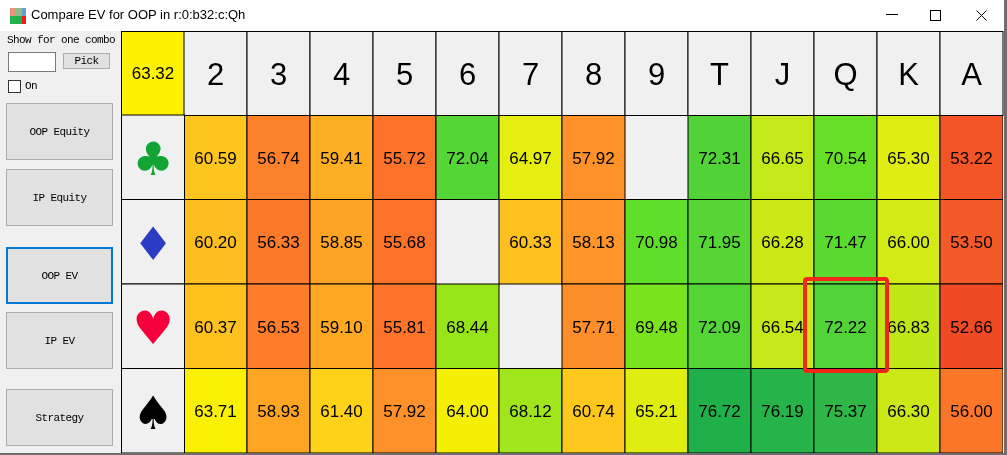  I want to click on x-tick-label: T, so click(720, 74).